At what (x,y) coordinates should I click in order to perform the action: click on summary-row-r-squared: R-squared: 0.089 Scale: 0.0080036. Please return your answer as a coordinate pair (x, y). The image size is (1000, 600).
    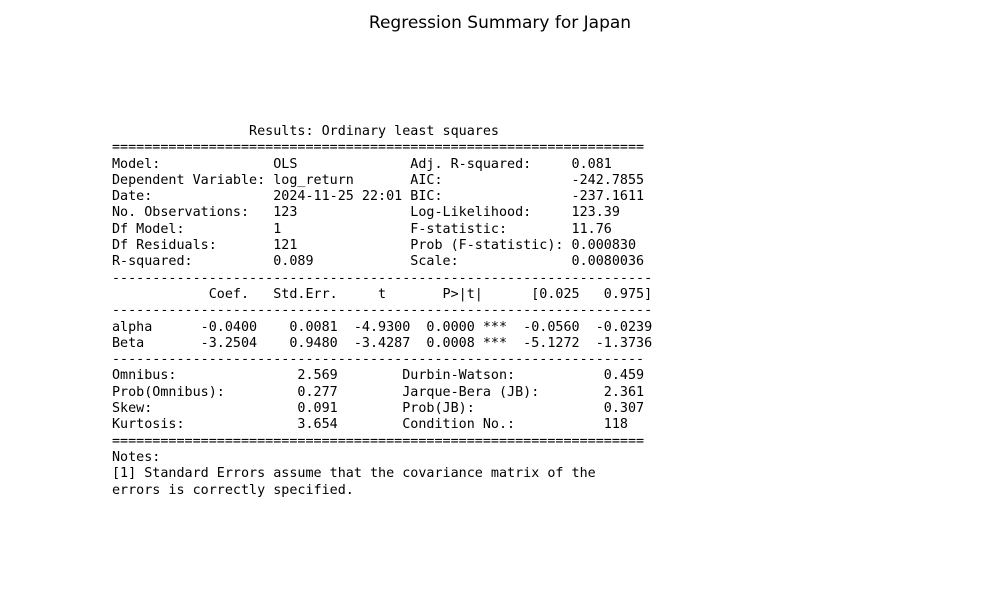
    Looking at the image, I should click on (378, 262).